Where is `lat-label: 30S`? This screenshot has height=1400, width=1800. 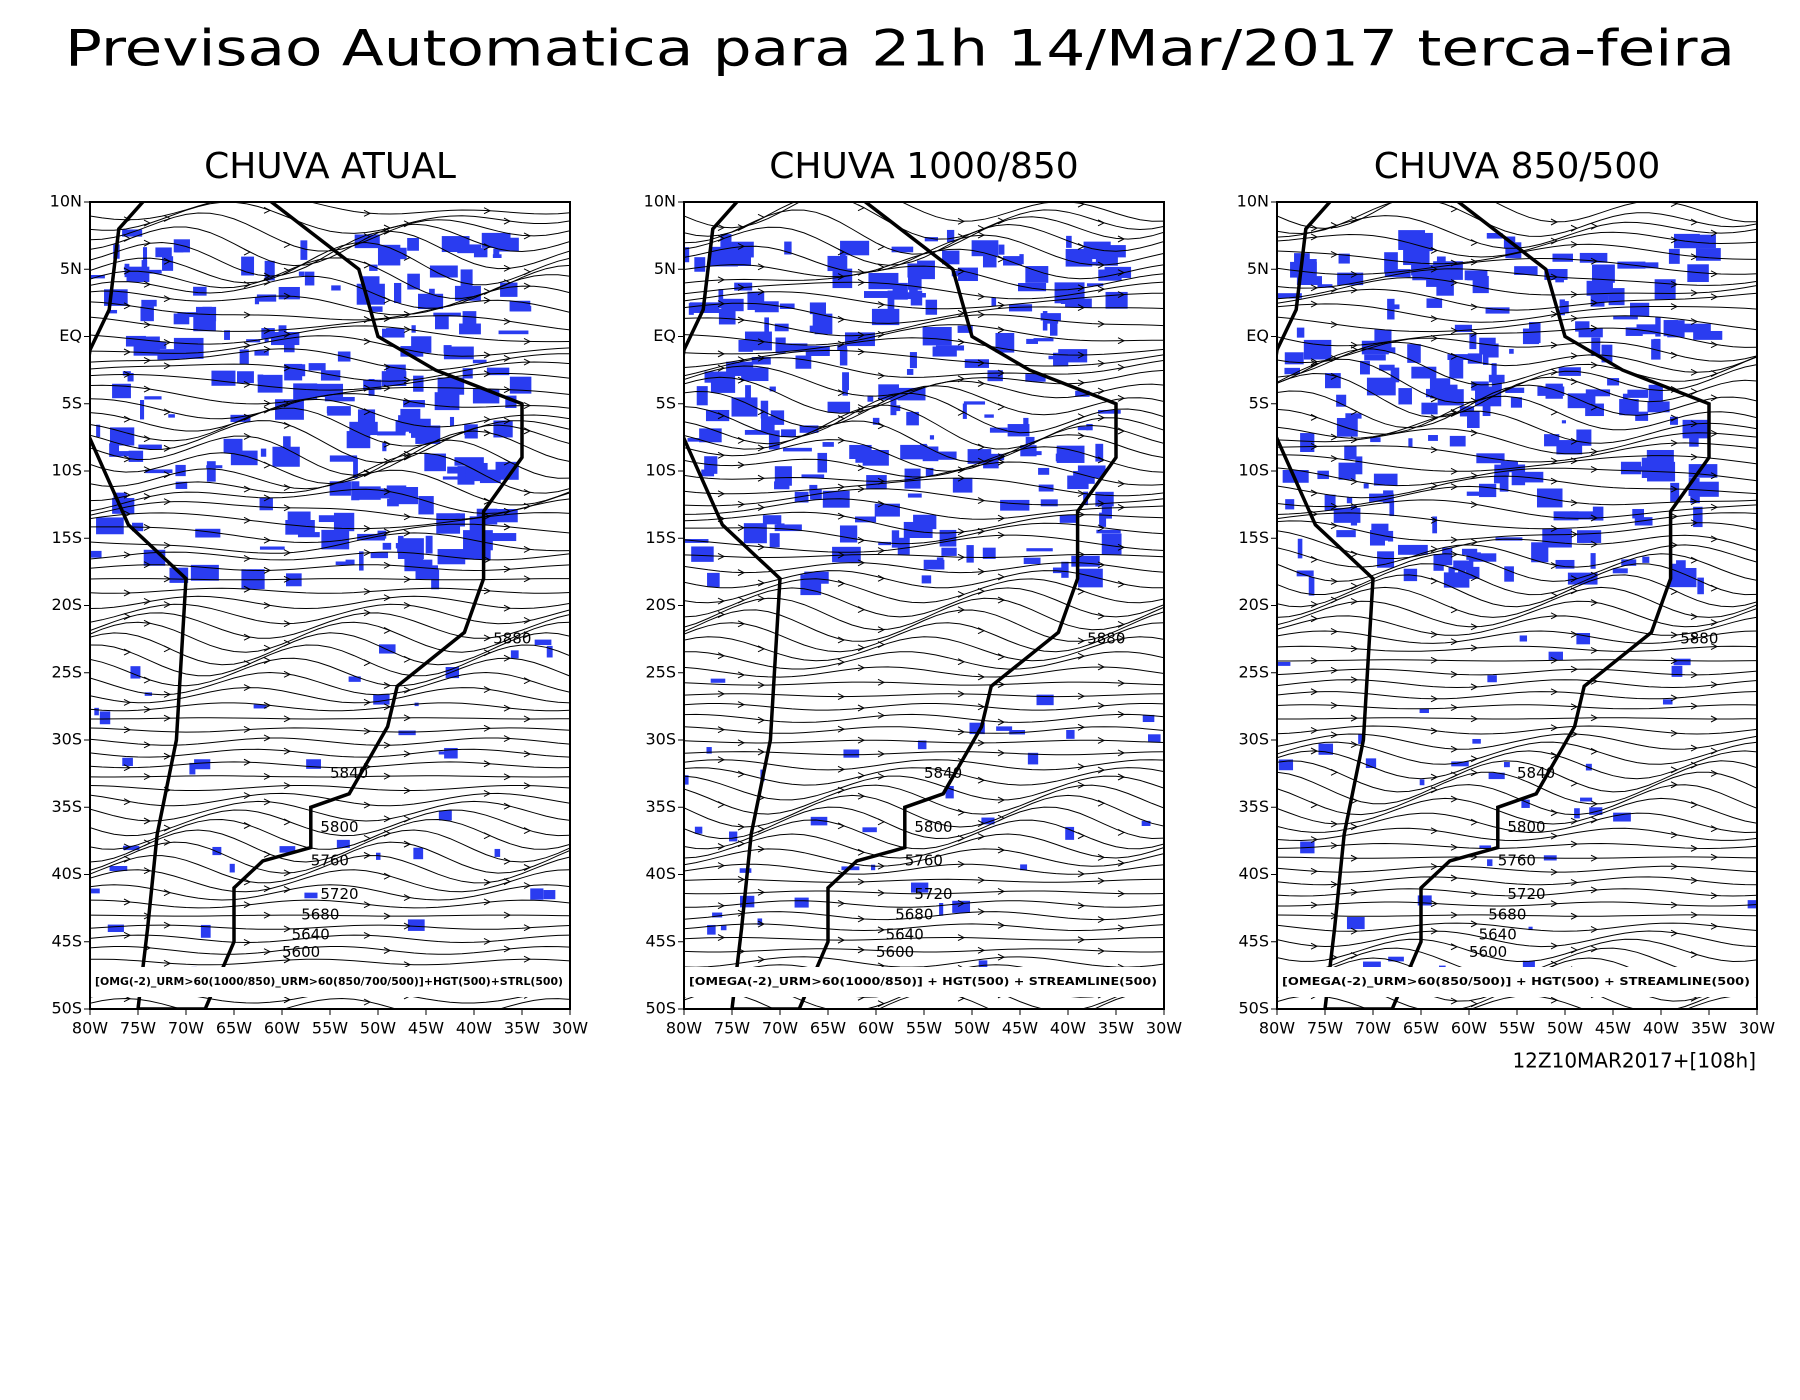
lat-label: 30S is located at coordinates (66, 739).